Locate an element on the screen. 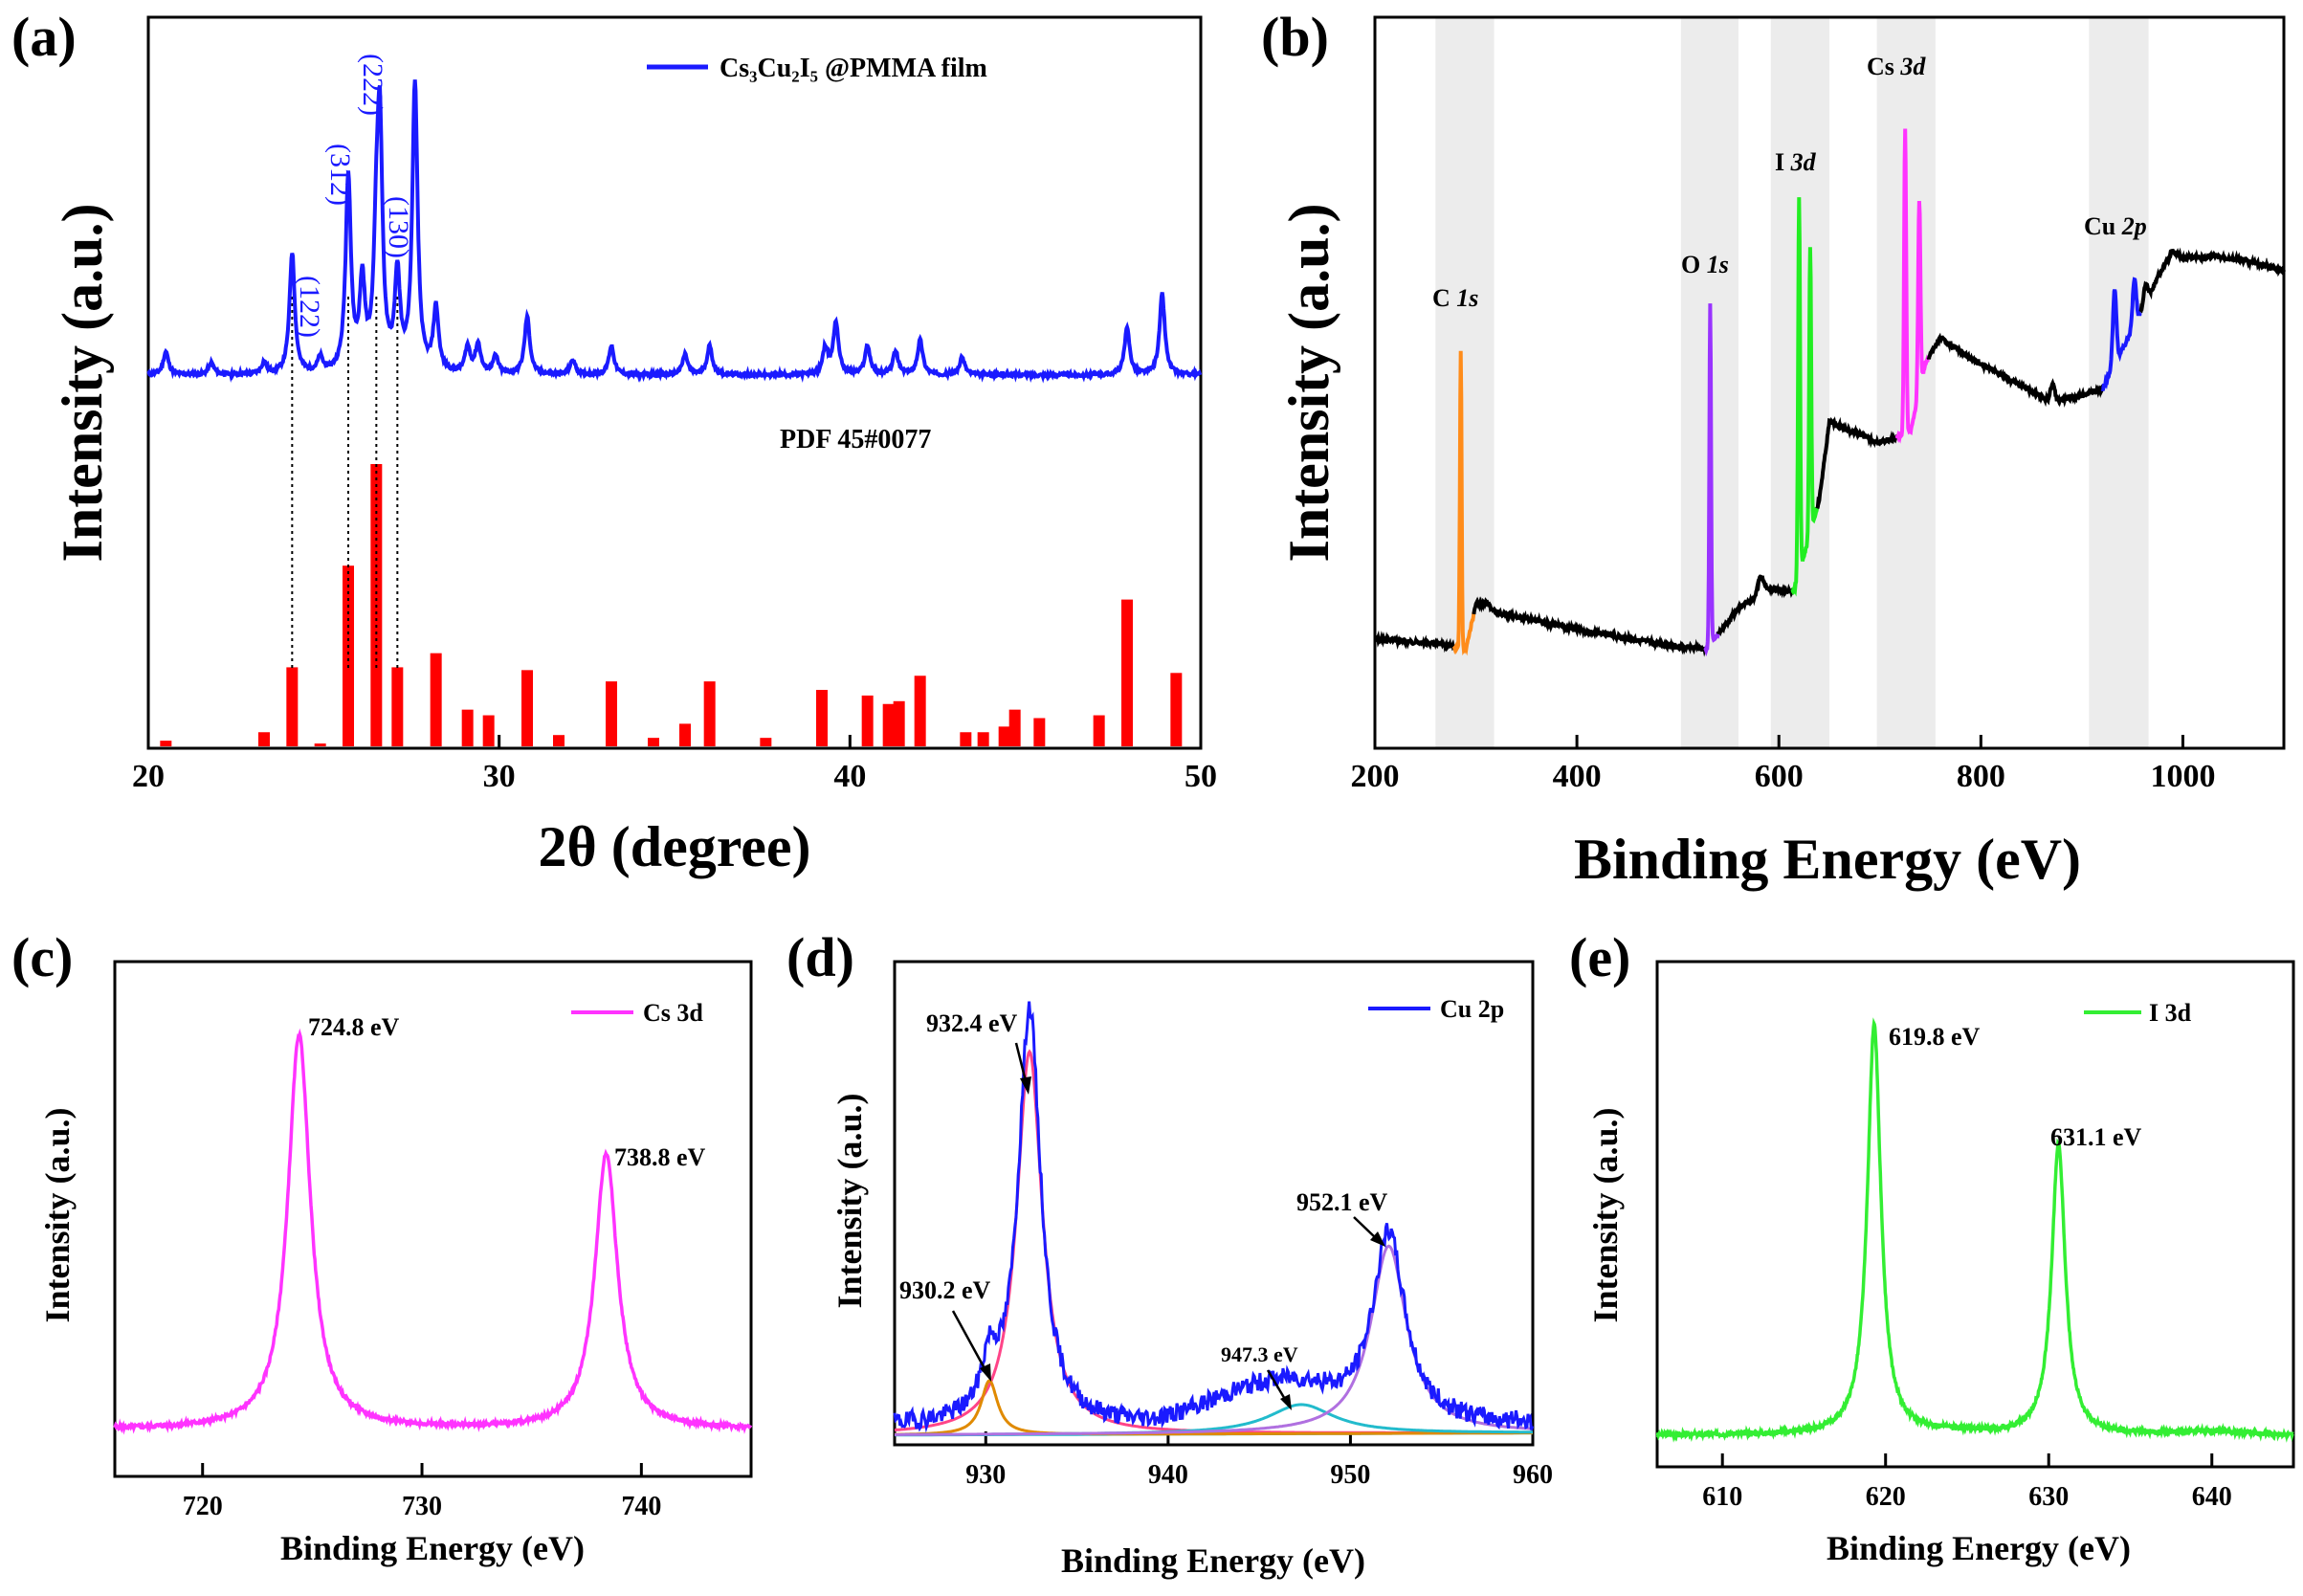 The width and height of the screenshot is (2303, 1596). panel-d-legend: Cu 2p is located at coordinates (1472, 1009).